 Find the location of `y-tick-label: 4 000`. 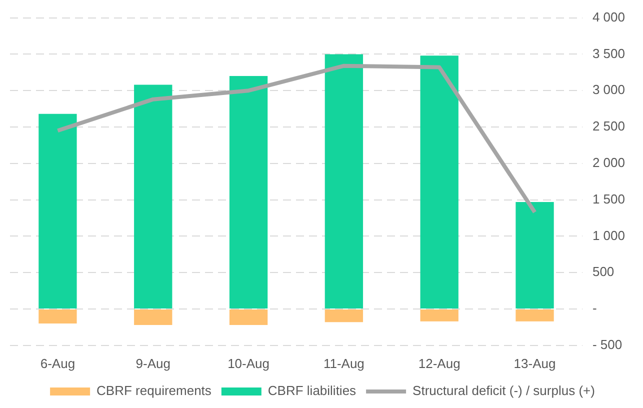

y-tick-label: 4 000 is located at coordinates (609, 16).